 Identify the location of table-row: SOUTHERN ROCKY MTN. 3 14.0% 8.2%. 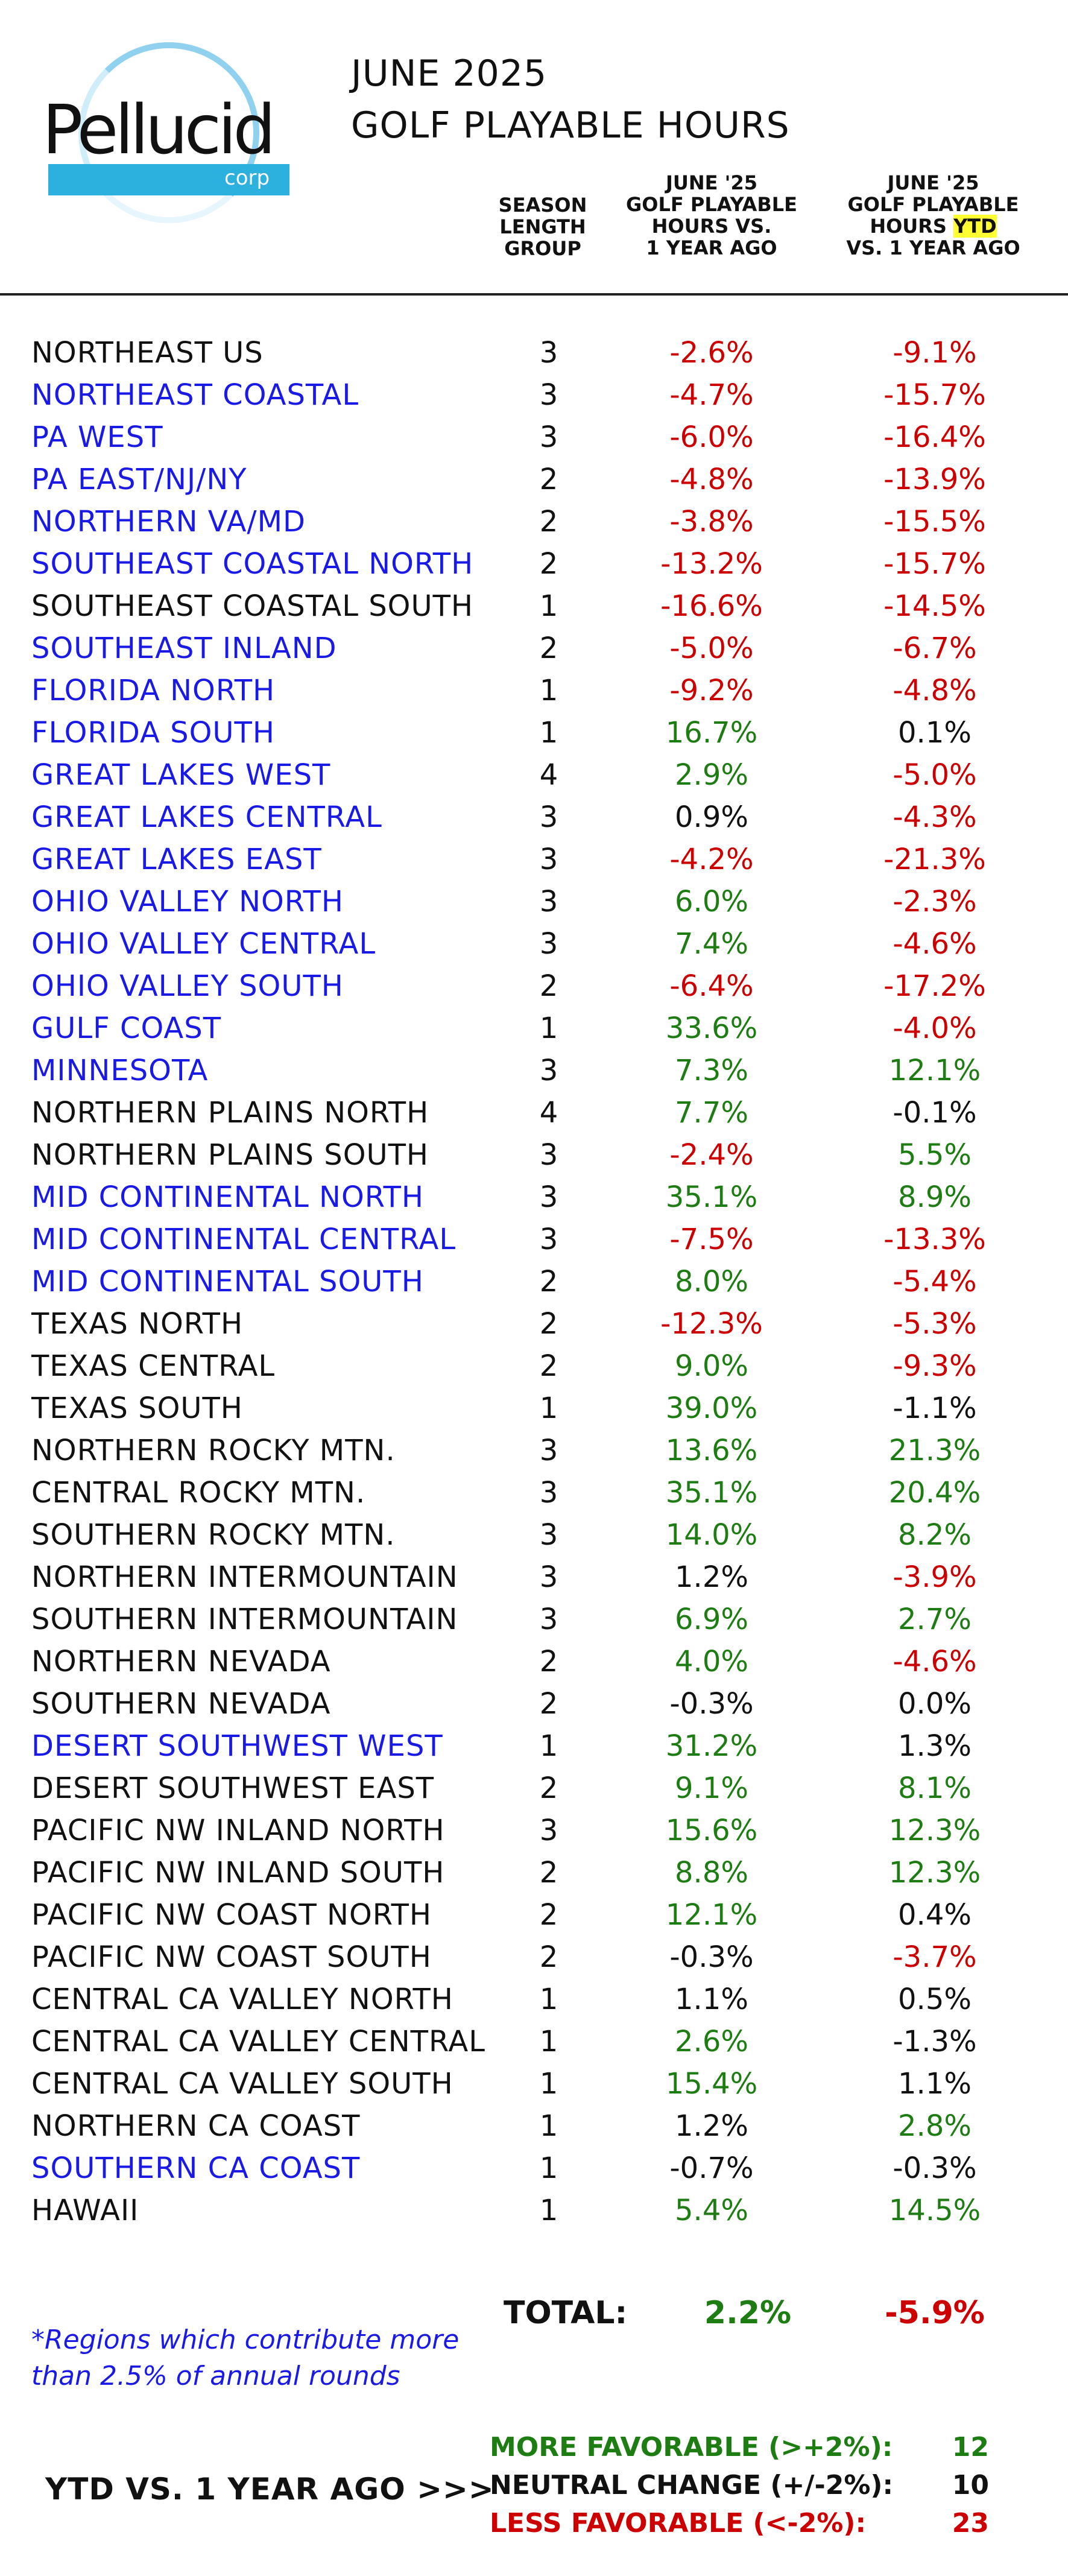
(534, 1535).